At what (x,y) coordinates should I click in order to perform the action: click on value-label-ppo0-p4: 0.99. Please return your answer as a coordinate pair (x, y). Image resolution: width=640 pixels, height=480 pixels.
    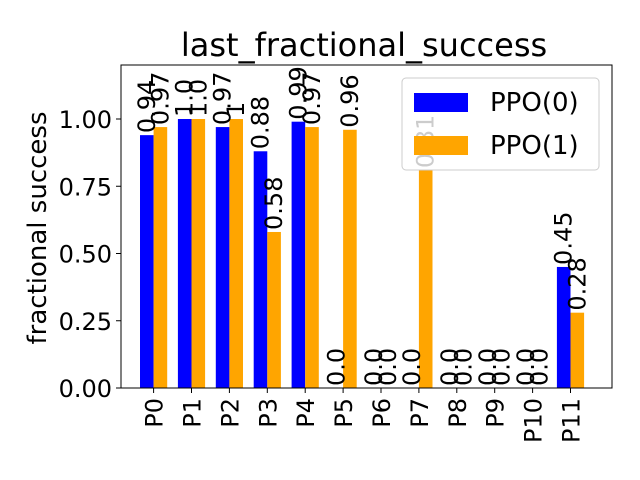
    Looking at the image, I should click on (298, 92).